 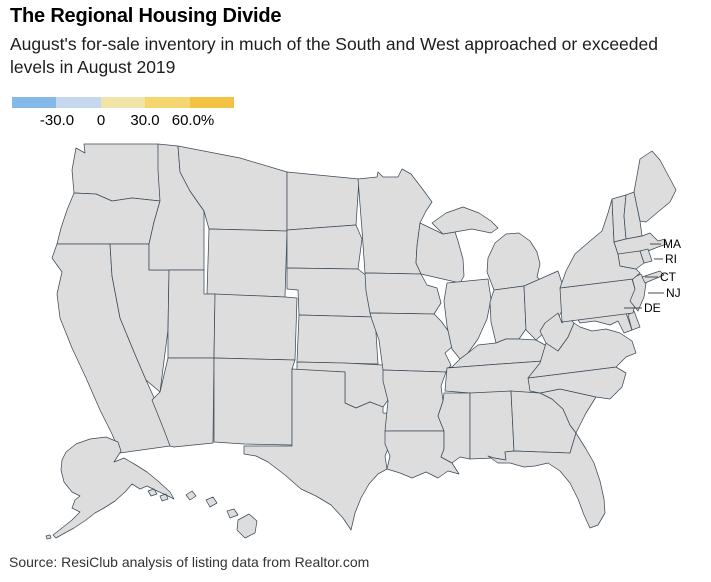 What do you see at coordinates (508, 314) in the screenshot?
I see `state-in` at bounding box center [508, 314].